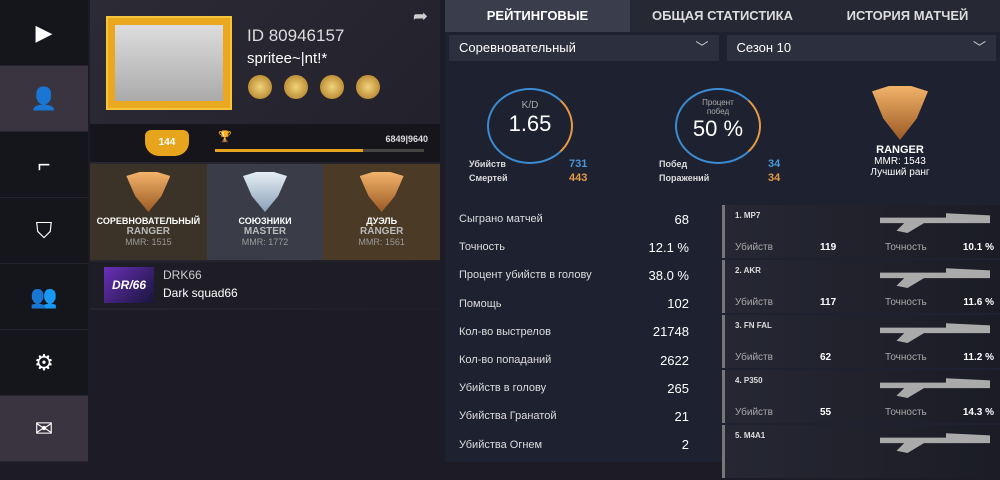 The height and width of the screenshot is (480, 1000). I want to click on level-bar: 144 🏆 6849|9640, so click(265, 143).